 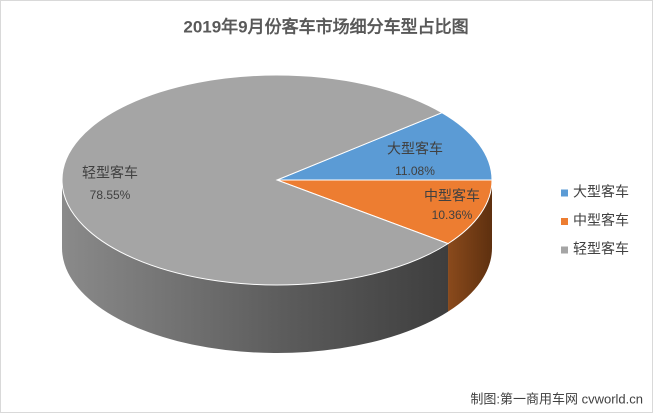 I want to click on slice-category-label: 中型客车, so click(x=452, y=196).